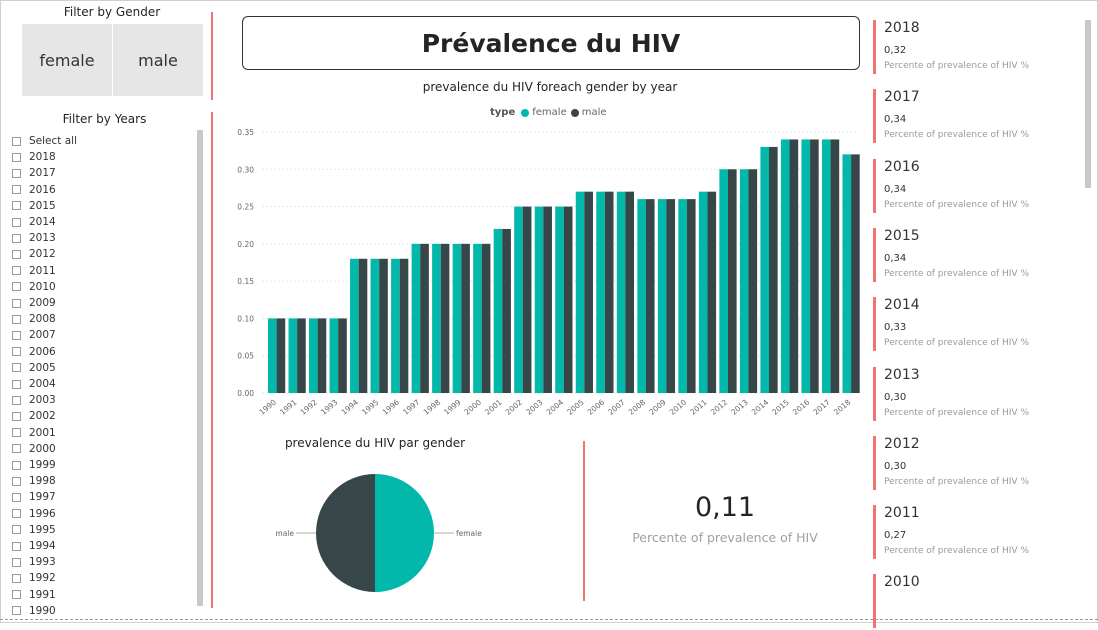 The width and height of the screenshot is (1098, 630). What do you see at coordinates (506, 310) in the screenshot?
I see `bar-male-2001` at bounding box center [506, 310].